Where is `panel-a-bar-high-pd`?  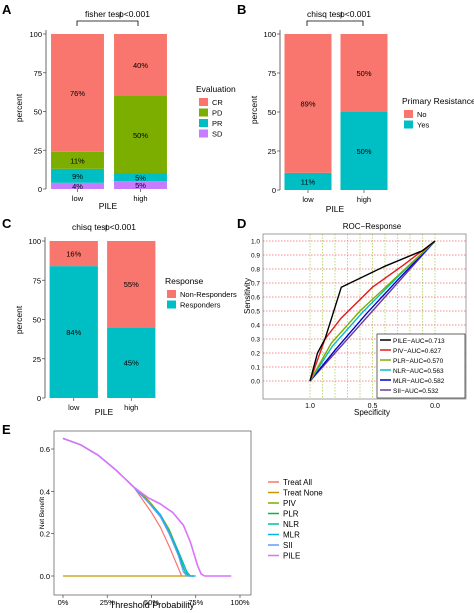 panel-a-bar-high-pd is located at coordinates (140, 135).